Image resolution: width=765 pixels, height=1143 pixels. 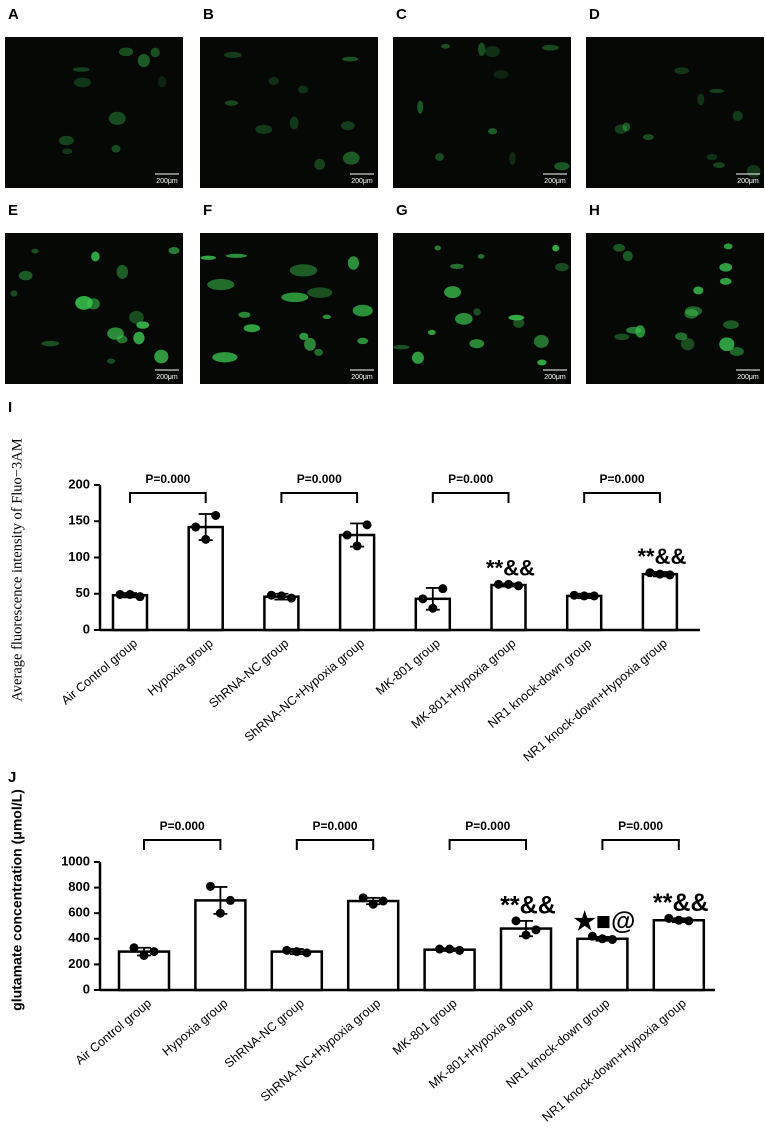 What do you see at coordinates (594, 14) in the screenshot?
I see `panel-label: D` at bounding box center [594, 14].